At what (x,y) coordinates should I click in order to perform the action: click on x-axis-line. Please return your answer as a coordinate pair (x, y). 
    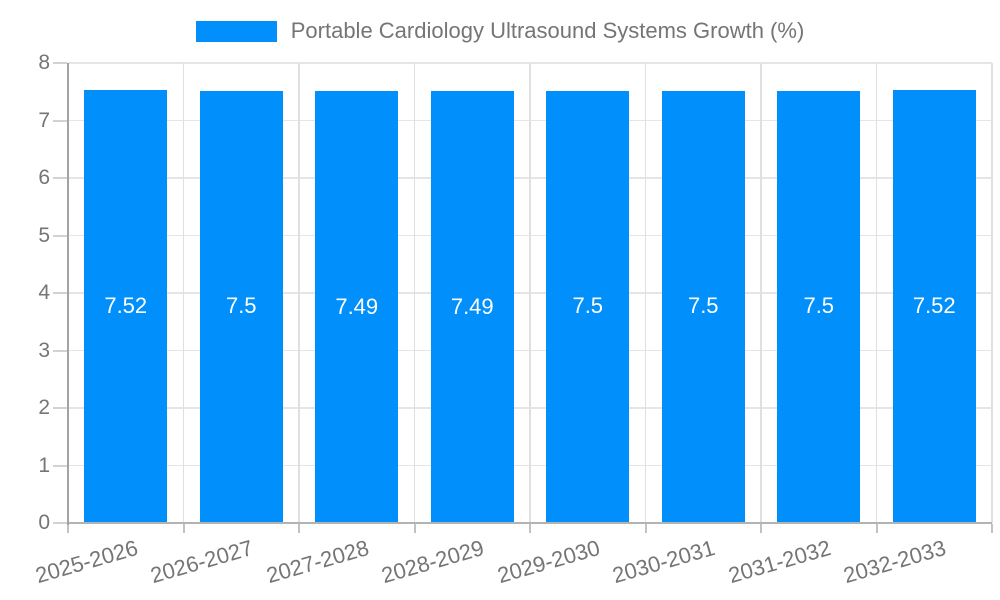
    Looking at the image, I should click on (530, 523).